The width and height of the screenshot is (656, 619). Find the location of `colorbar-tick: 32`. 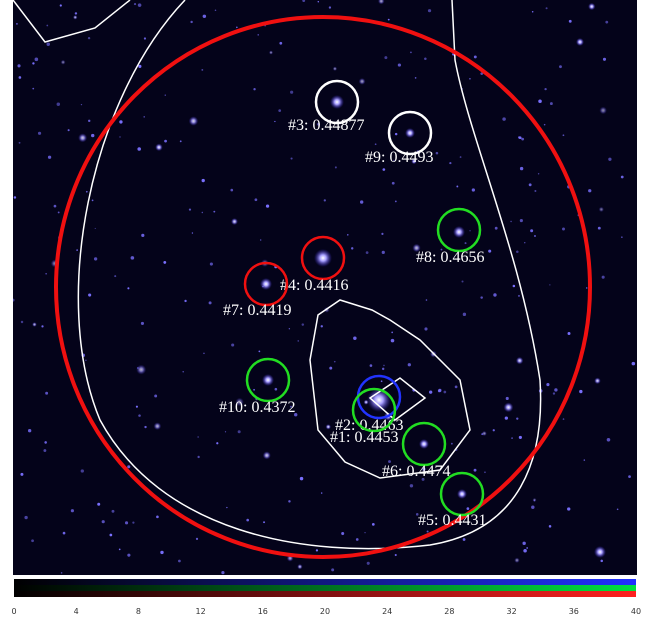

colorbar-tick: 32 is located at coordinates (512, 611).